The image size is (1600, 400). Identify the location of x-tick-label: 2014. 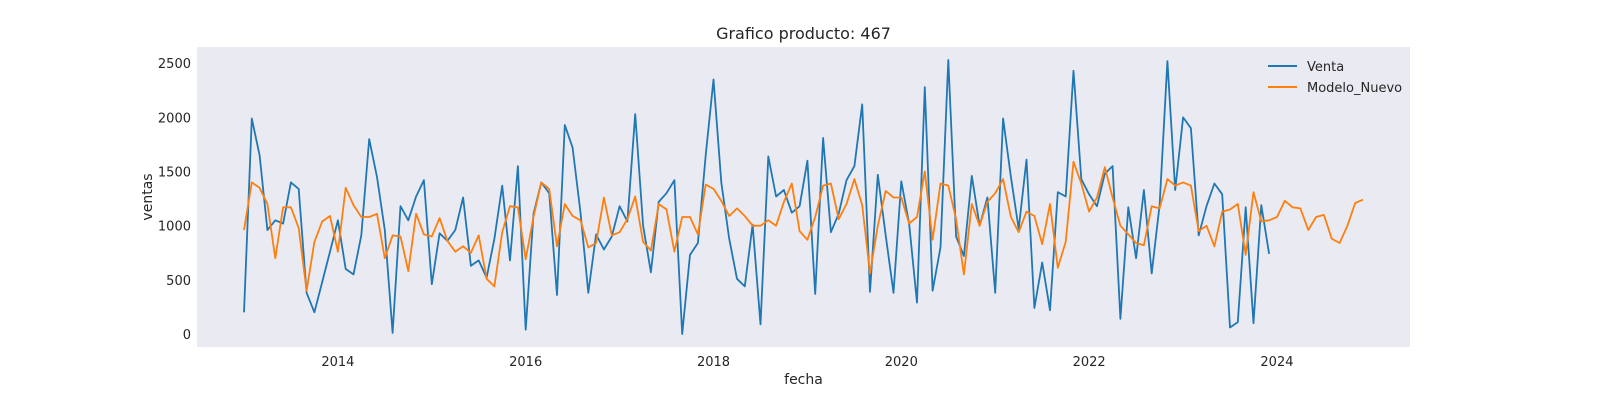
(337, 362).